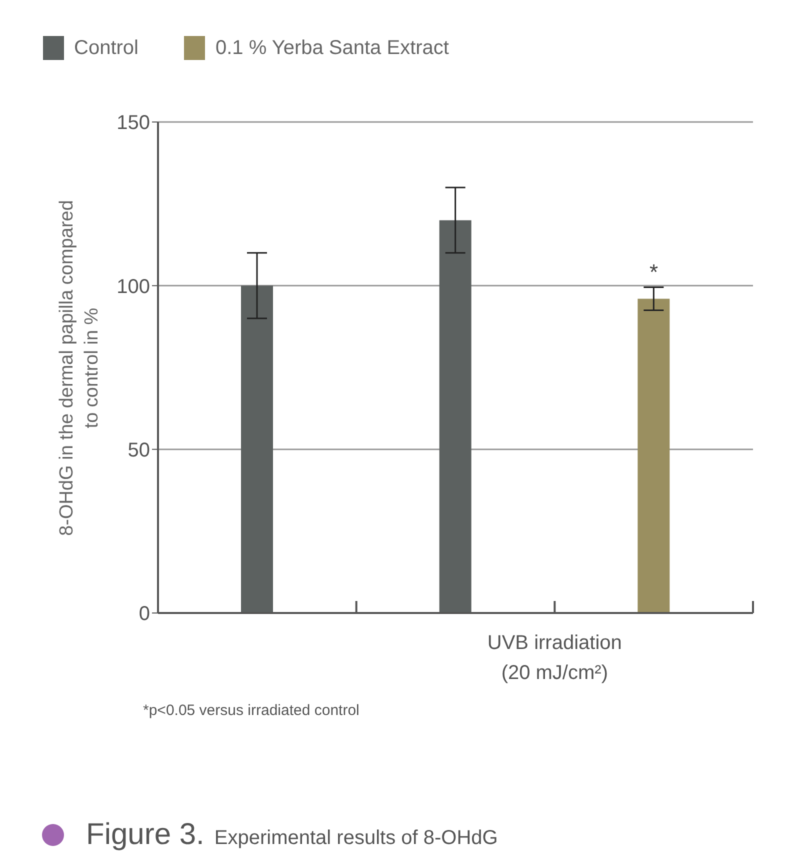 Image resolution: width=789 pixels, height=857 pixels. I want to click on legend-label: Control, so click(106, 48).